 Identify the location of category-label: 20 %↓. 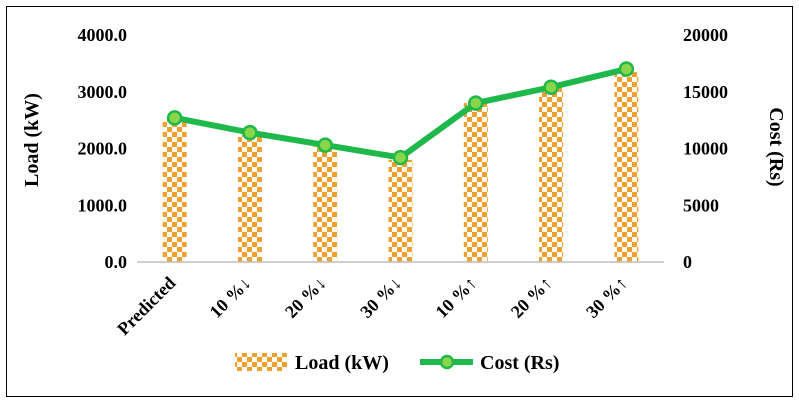
(305, 297).